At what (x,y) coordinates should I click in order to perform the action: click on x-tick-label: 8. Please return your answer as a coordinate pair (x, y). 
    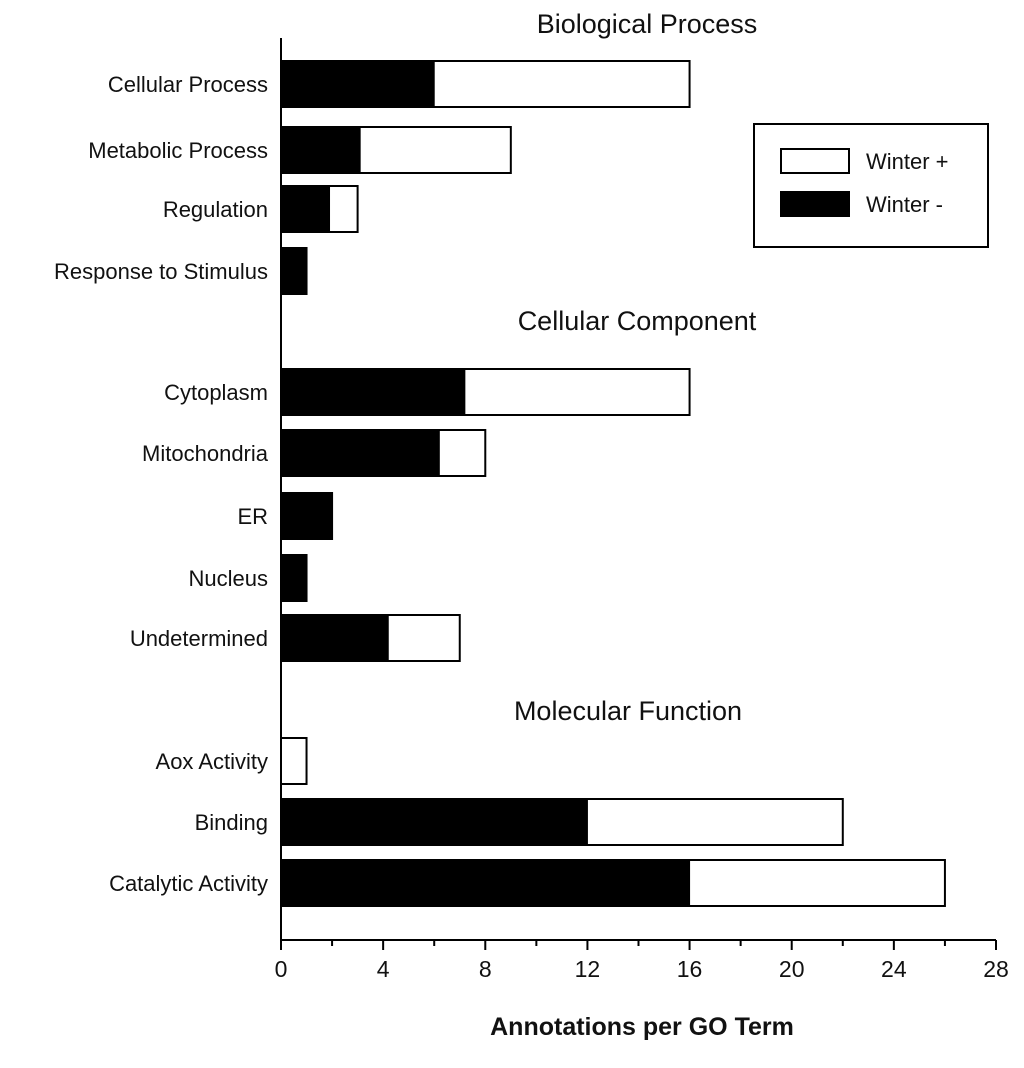
    Looking at the image, I should click on (485, 969).